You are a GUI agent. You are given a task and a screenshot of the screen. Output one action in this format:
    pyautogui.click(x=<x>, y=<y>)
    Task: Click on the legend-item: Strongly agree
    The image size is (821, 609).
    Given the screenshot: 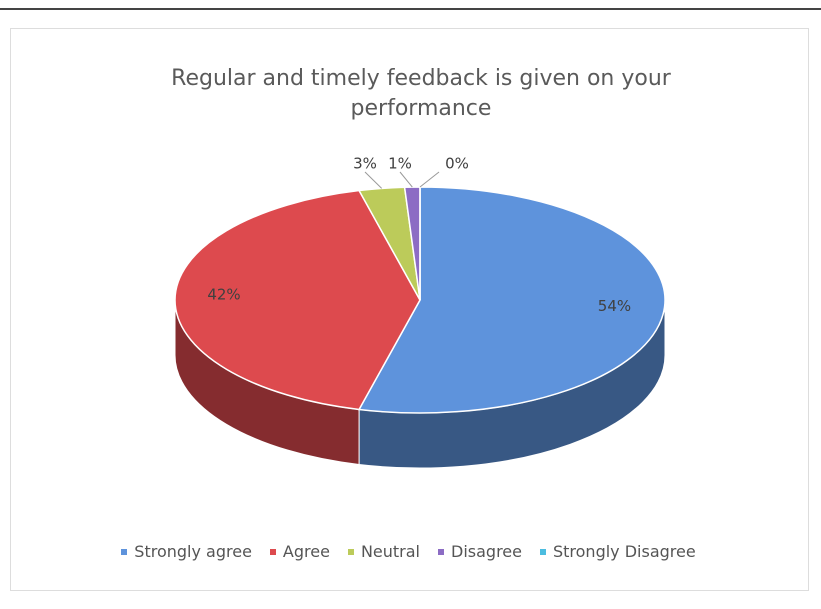 What is the action you would take?
    pyautogui.click(x=186, y=551)
    